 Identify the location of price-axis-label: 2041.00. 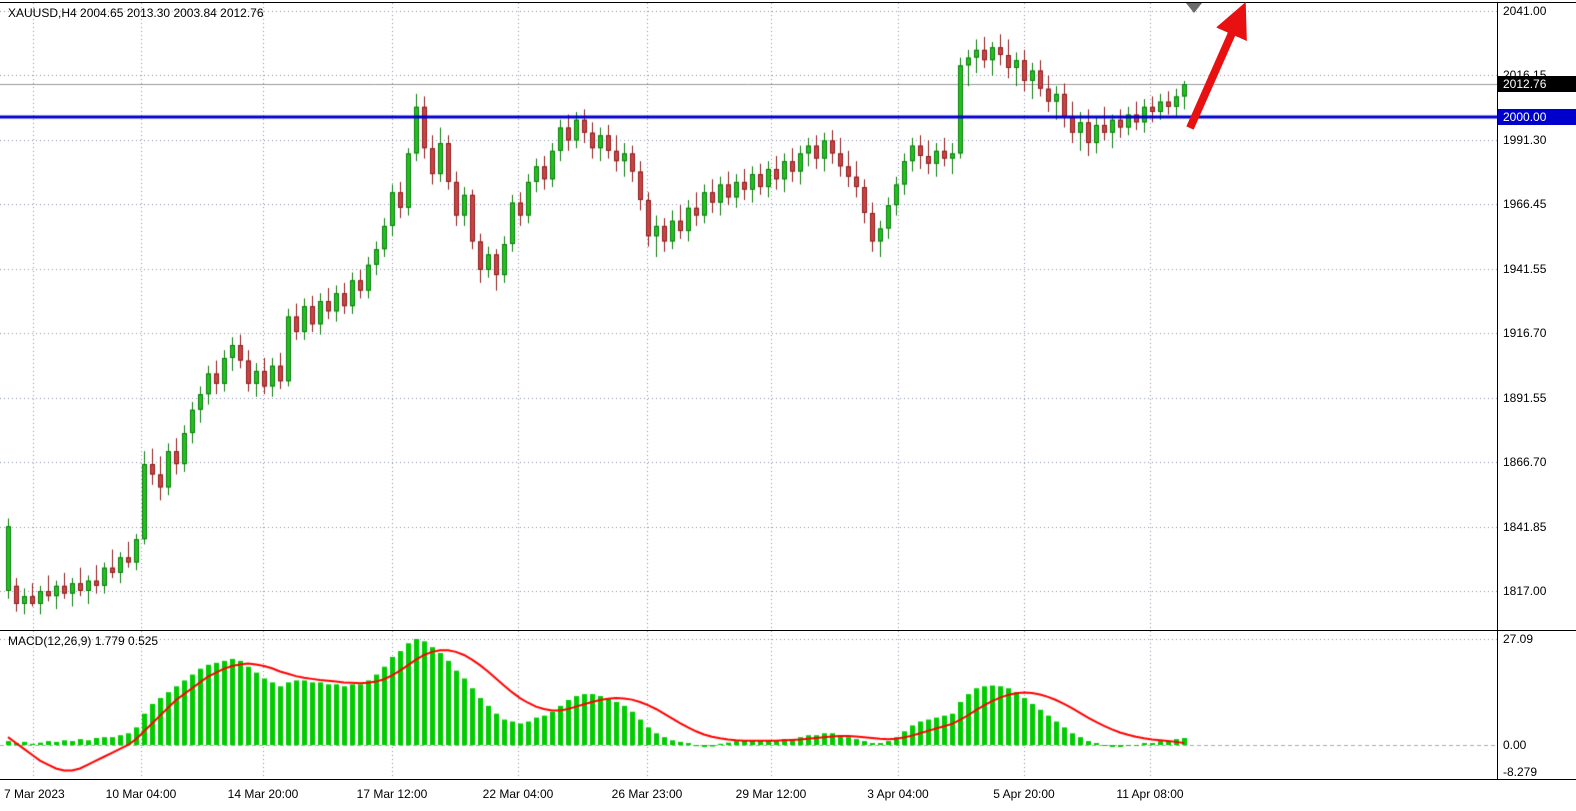
(1525, 11).